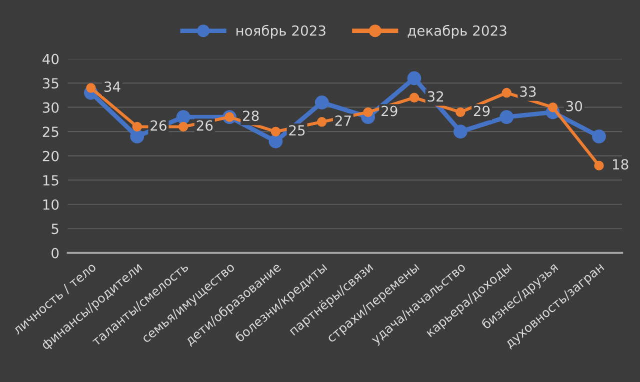 The height and width of the screenshot is (382, 640). I want to click on y-tick-label: 25, so click(50, 132).